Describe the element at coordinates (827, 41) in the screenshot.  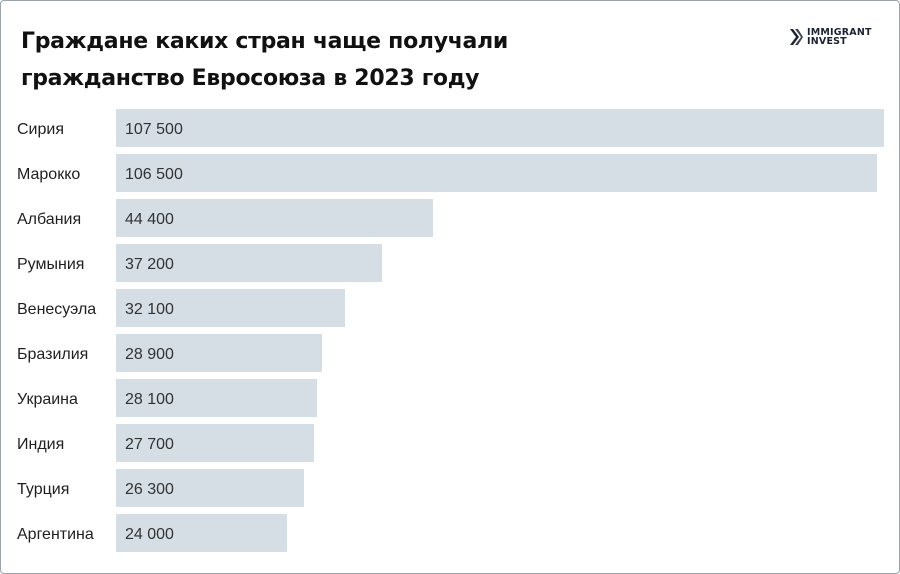
I see `logo-line-2: INVEST` at that location.